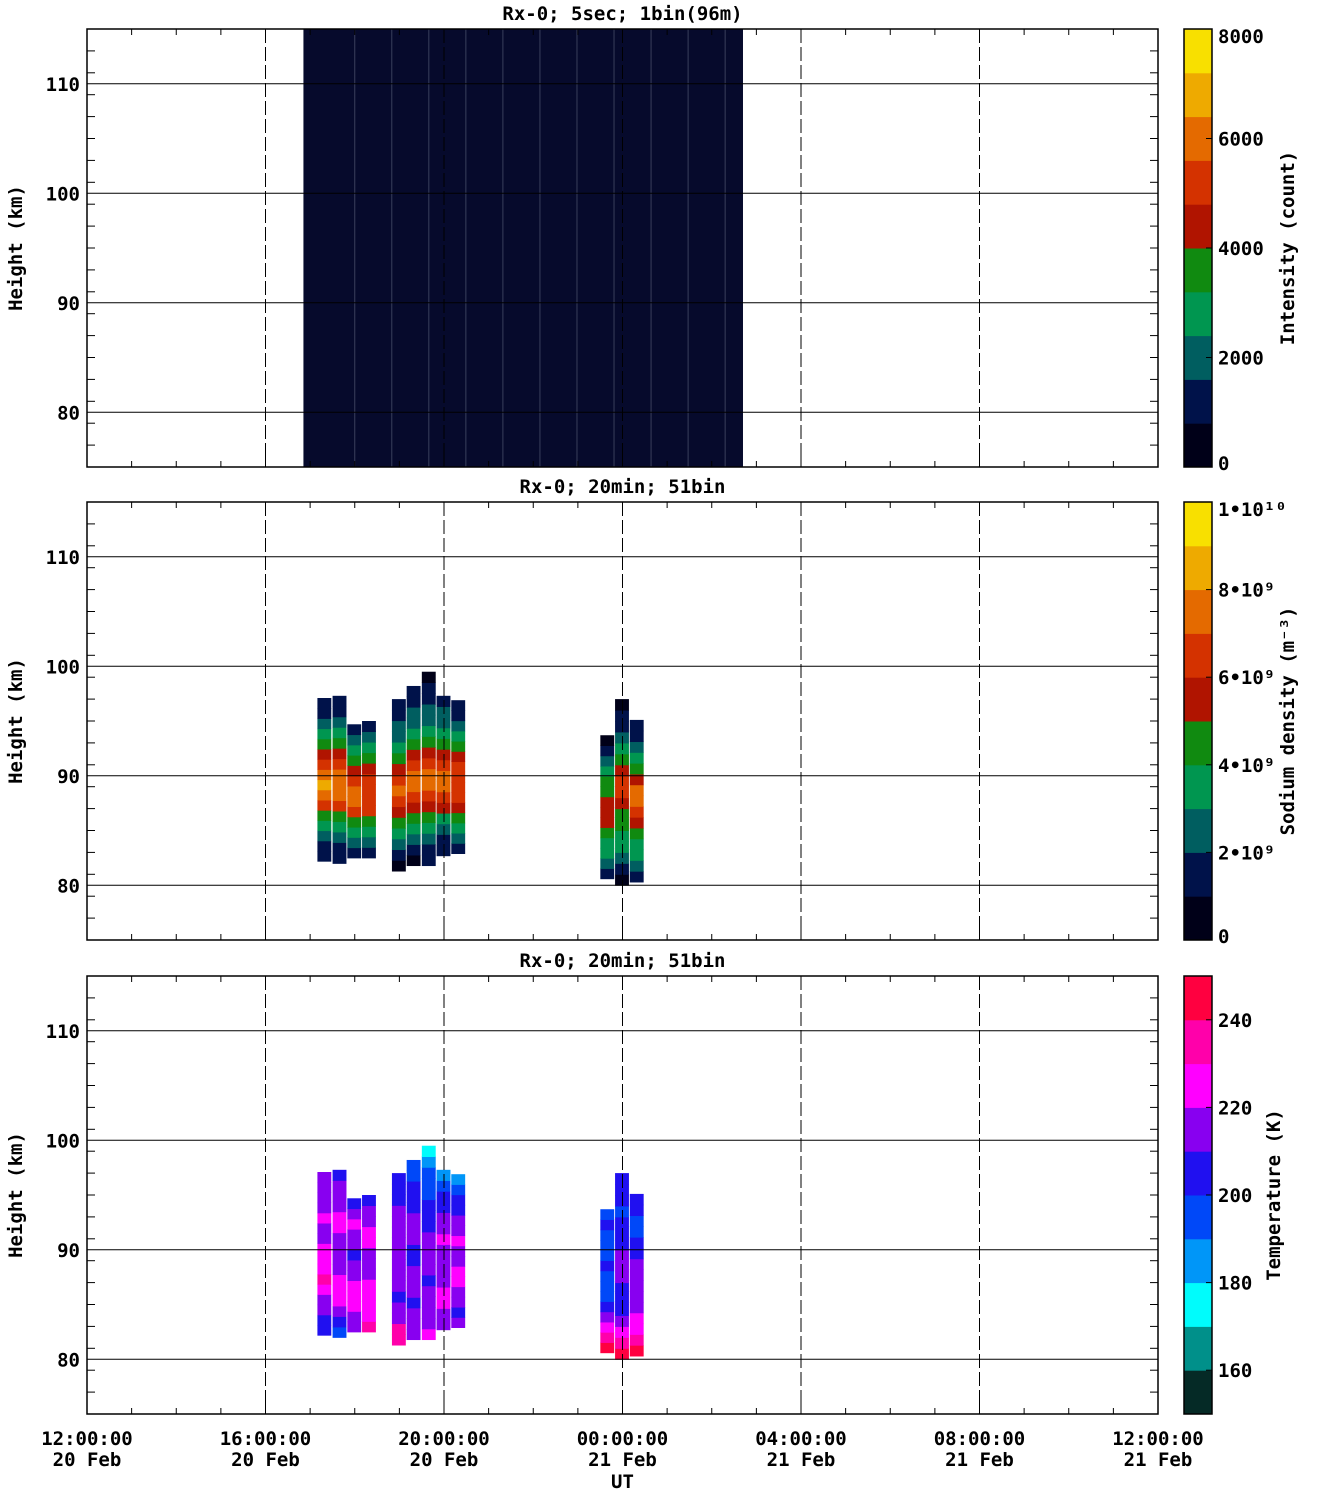 Image resolution: width=1319 pixels, height=1489 pixels. I want to click on x-tick-date-label: 21 Feb, so click(801, 1460).